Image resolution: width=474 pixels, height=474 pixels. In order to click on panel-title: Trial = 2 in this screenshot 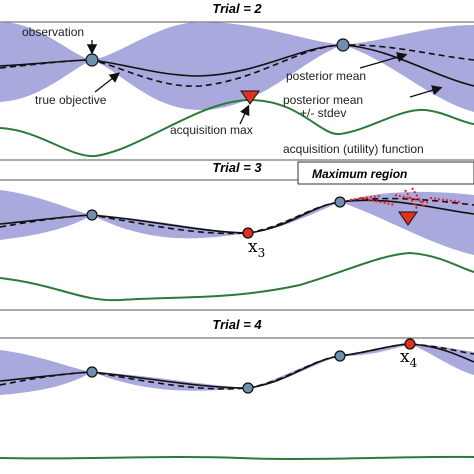, I will do `click(237, 8)`.